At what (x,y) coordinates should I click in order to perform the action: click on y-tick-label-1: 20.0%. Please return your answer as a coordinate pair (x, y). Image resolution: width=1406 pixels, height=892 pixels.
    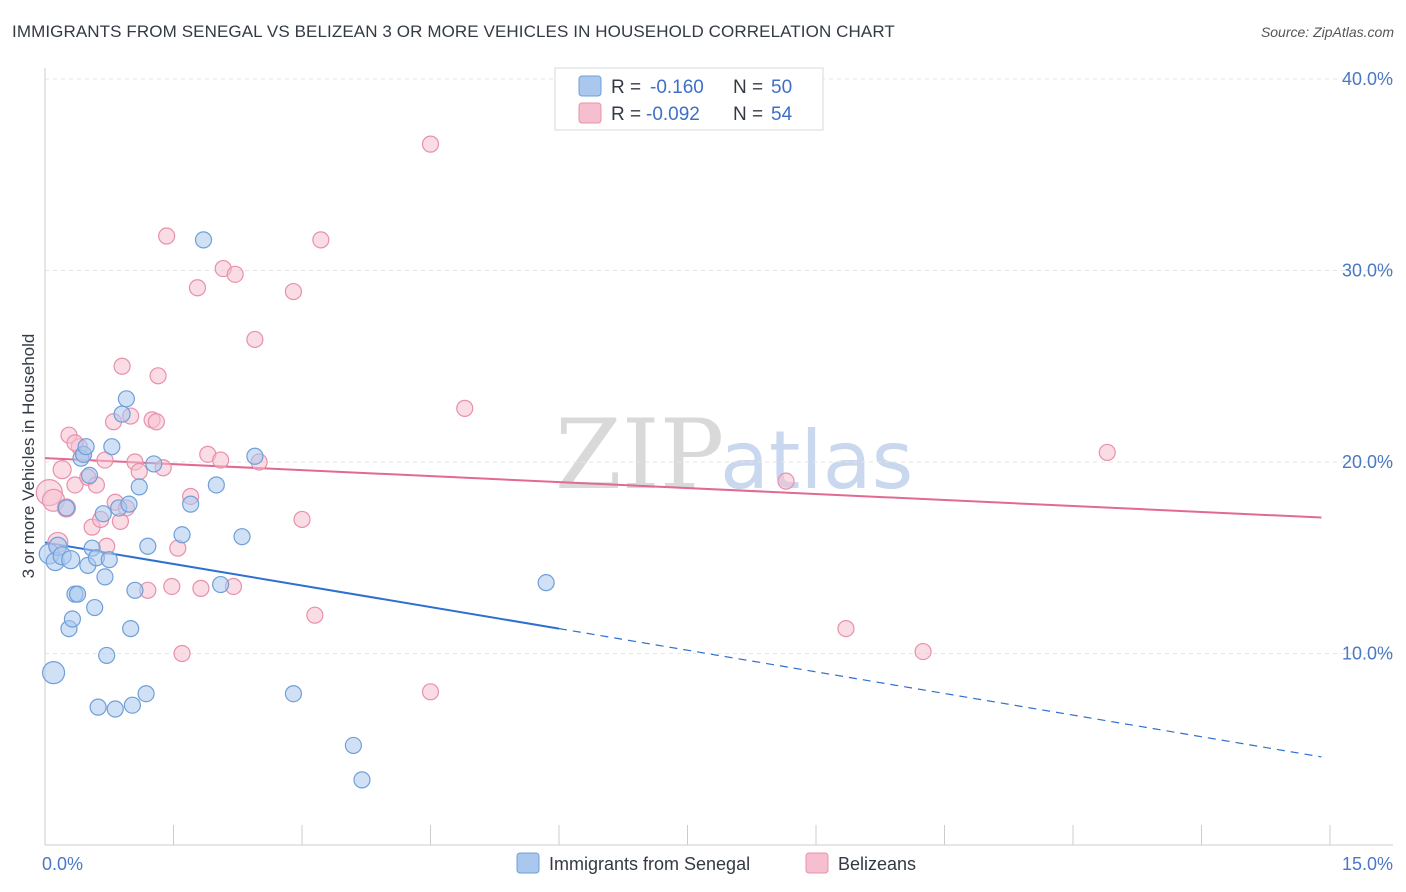
    Looking at the image, I should click on (1367, 462).